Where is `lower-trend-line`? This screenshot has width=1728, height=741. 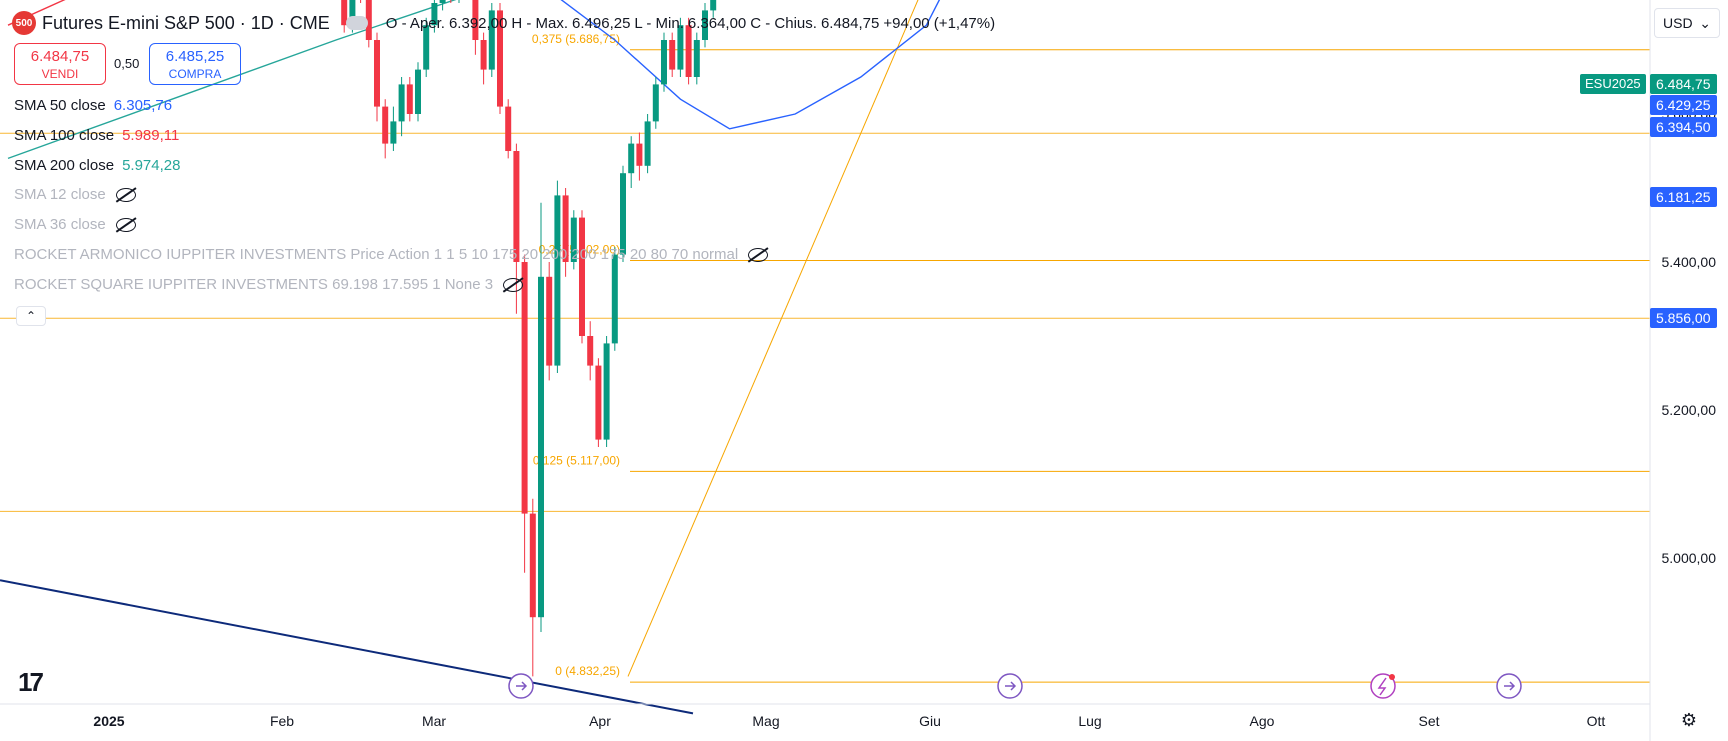 lower-trend-line is located at coordinates (347, 647).